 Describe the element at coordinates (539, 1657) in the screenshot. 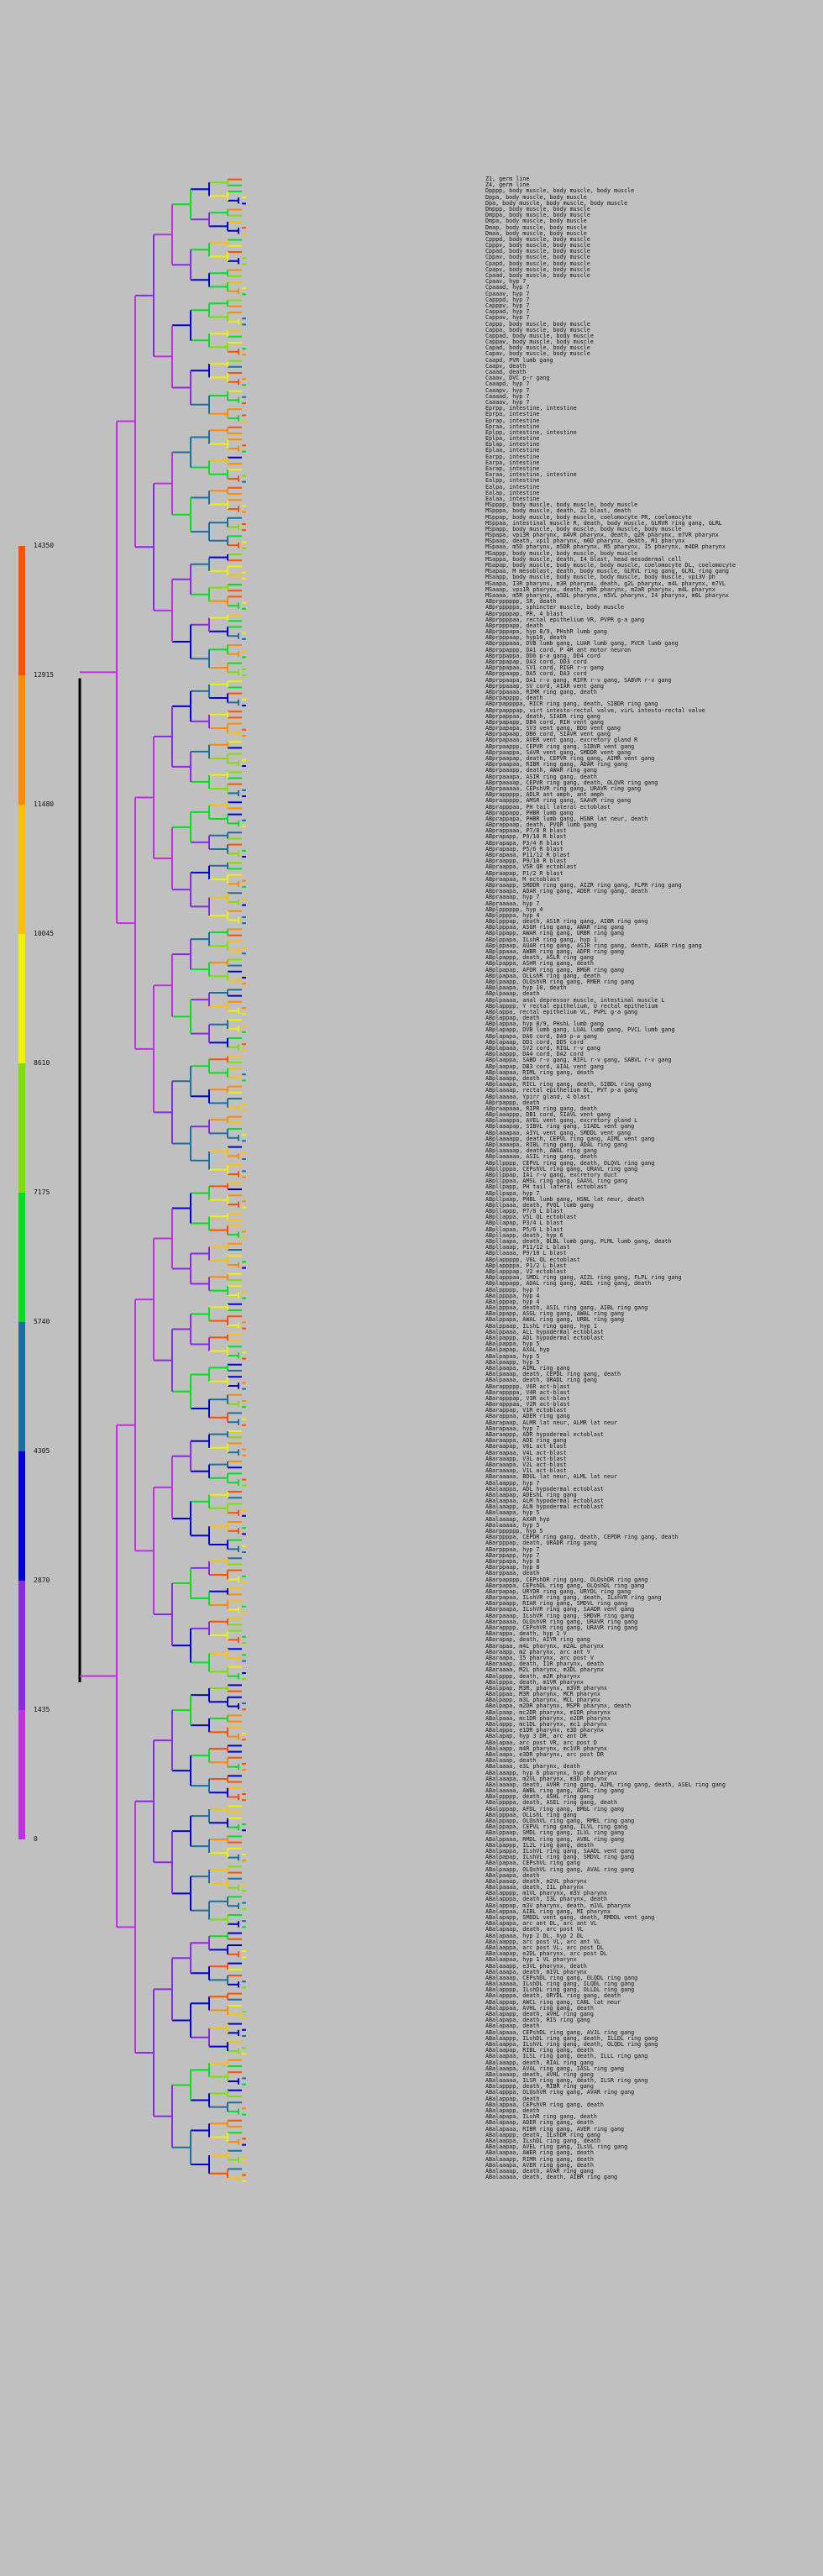

I see `leaf-label: ABaraapa, I5 pharynx, arc post V` at that location.